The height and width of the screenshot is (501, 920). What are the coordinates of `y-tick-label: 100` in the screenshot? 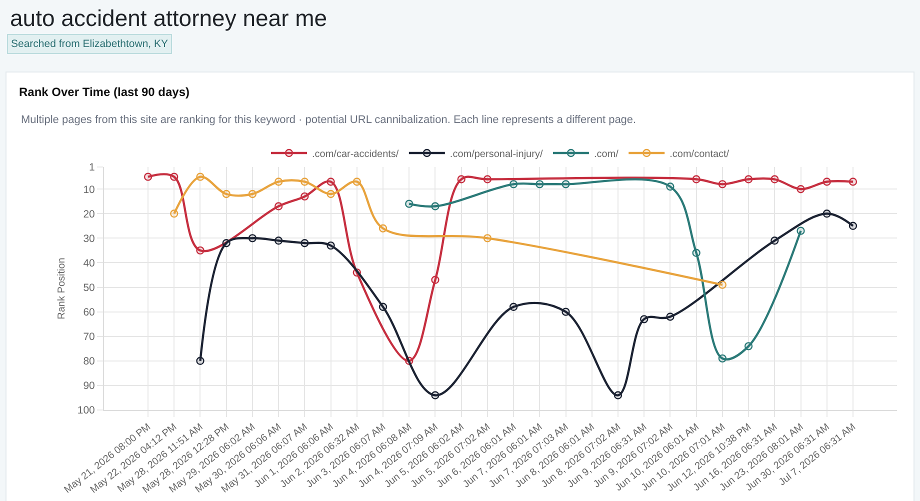 It's located at (86, 410).